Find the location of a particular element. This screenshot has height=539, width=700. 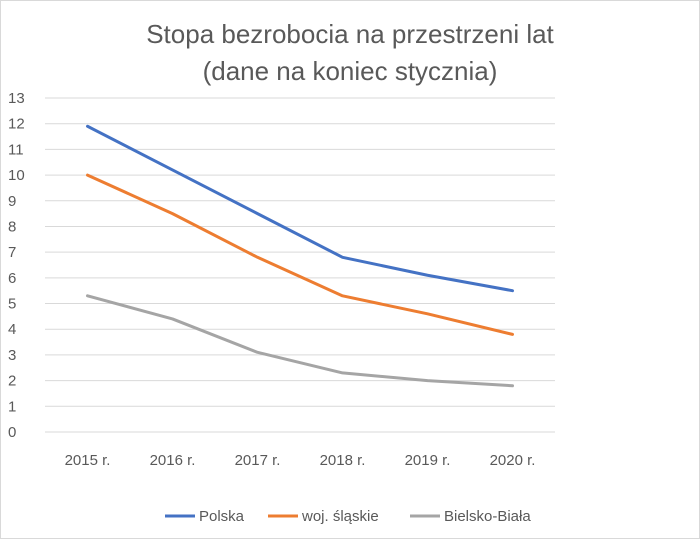

y-tick-label: 4 is located at coordinates (12, 329).